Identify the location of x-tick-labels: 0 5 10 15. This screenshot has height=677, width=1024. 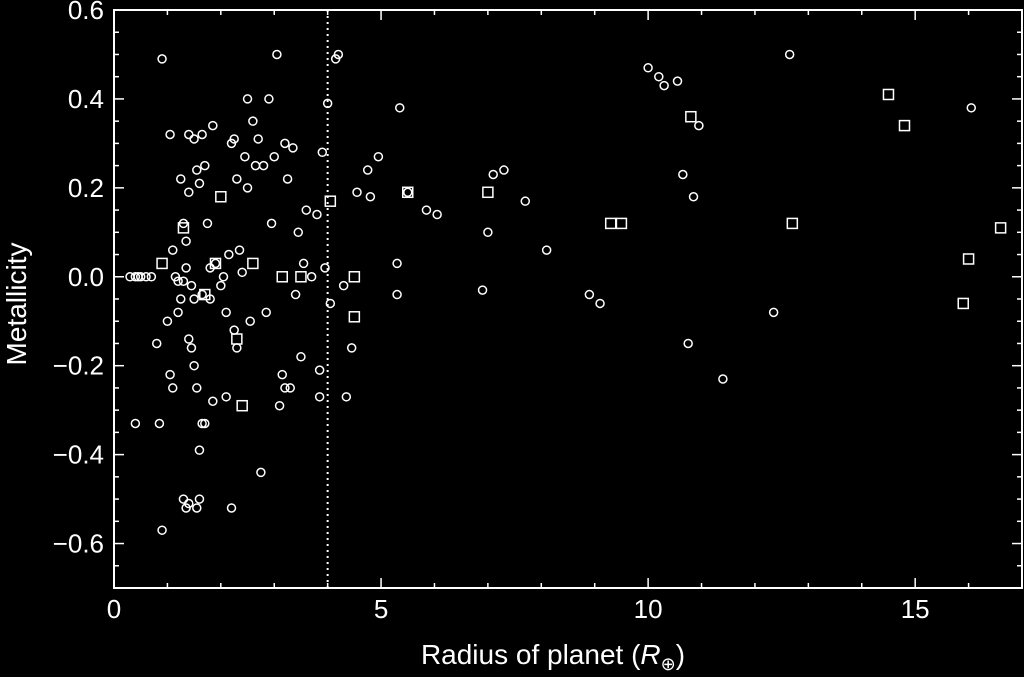
(518, 609).